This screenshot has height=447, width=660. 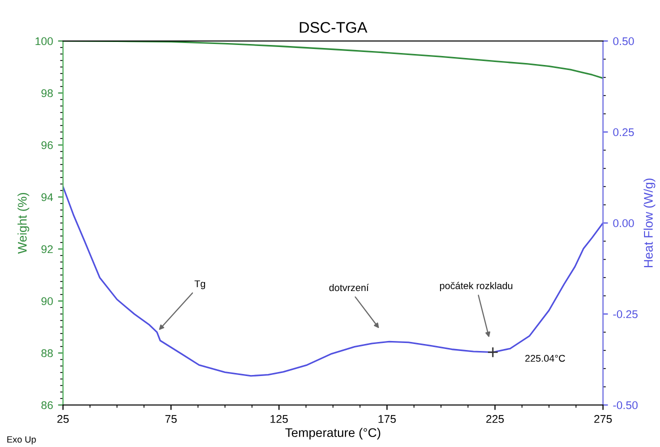 I want to click on annotation: počátek rozkladu, so click(x=476, y=287).